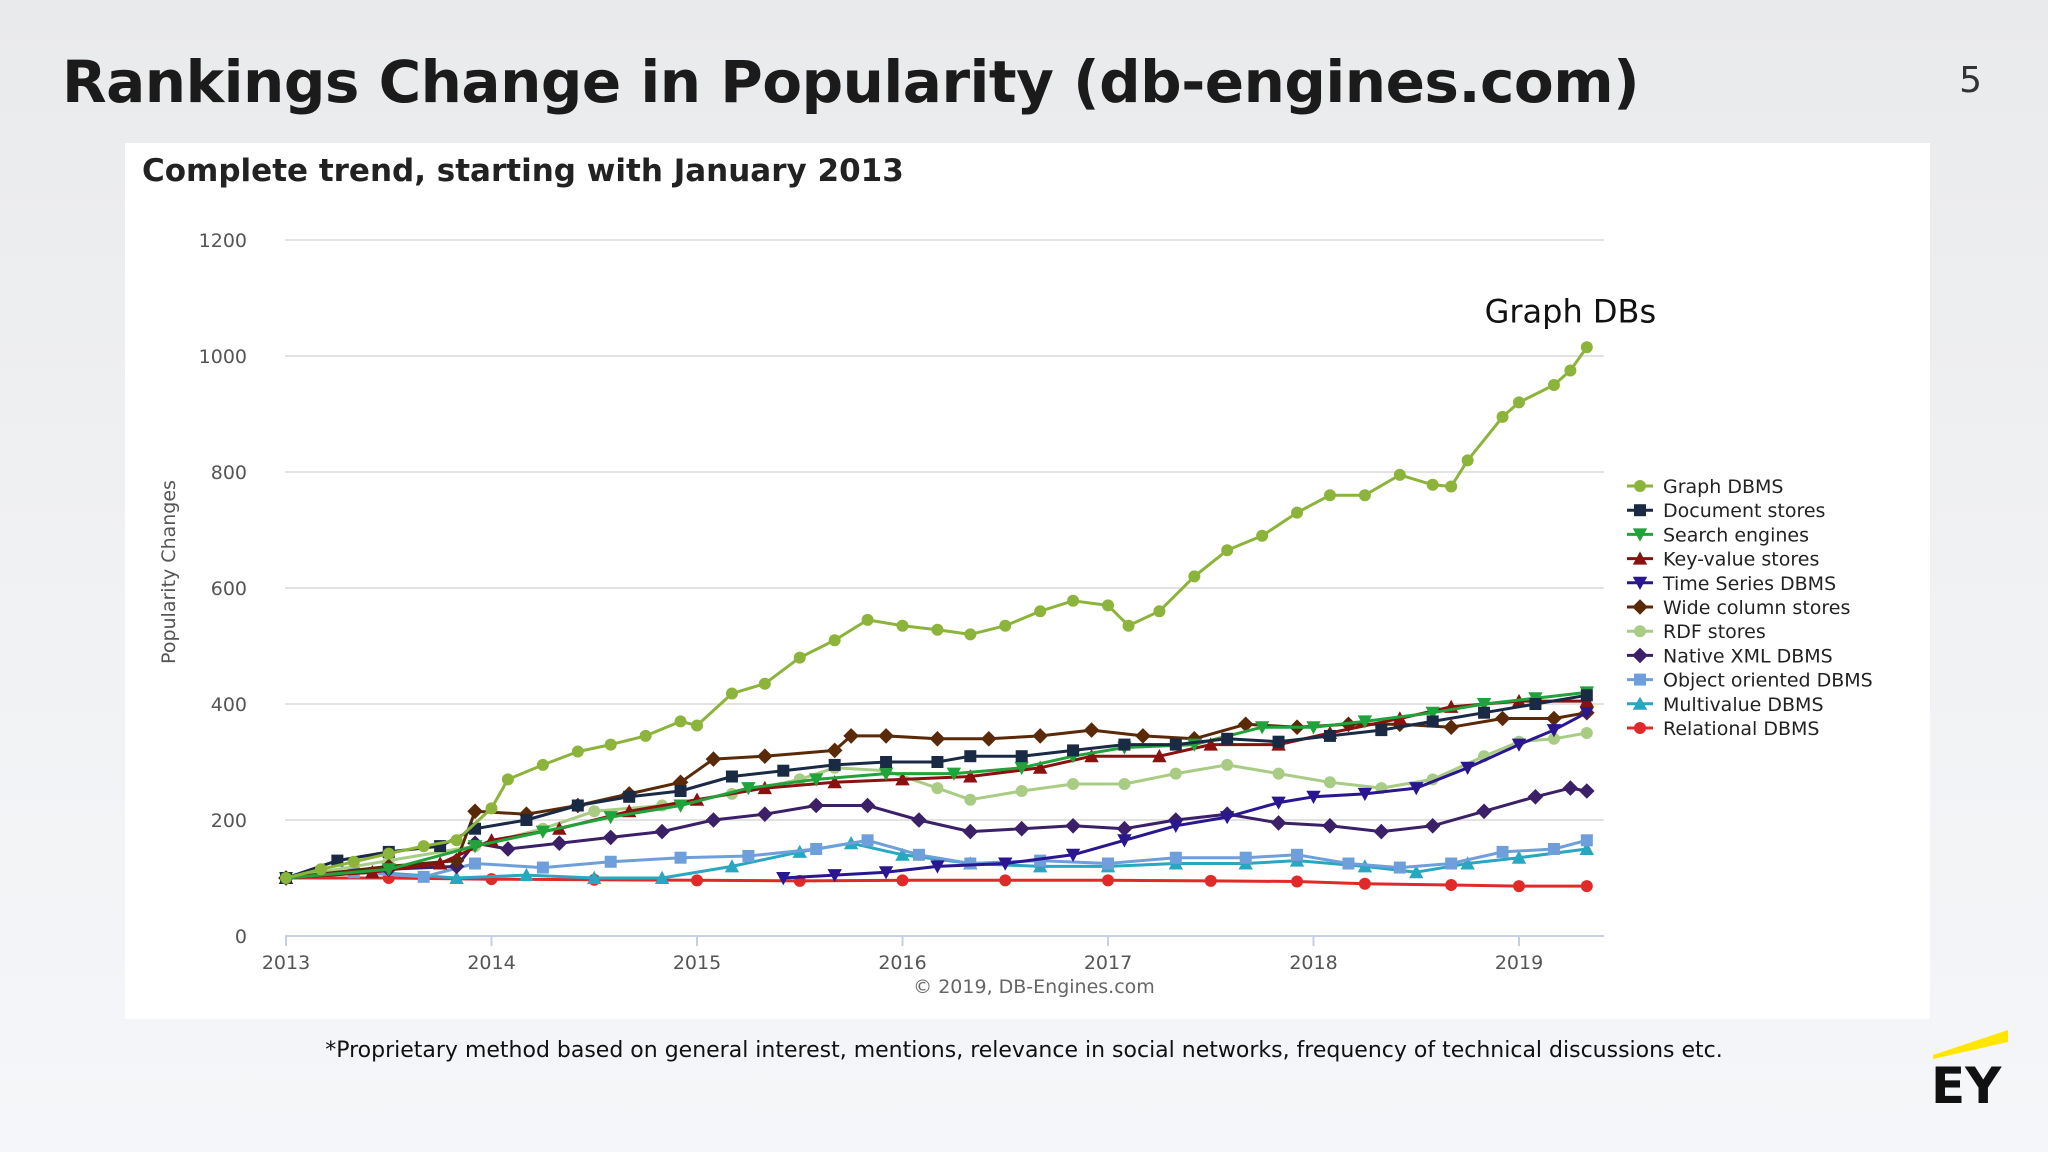 Image resolution: width=2048 pixels, height=1152 pixels. What do you see at coordinates (1108, 963) in the screenshot?
I see `x-tick-label: 2017` at bounding box center [1108, 963].